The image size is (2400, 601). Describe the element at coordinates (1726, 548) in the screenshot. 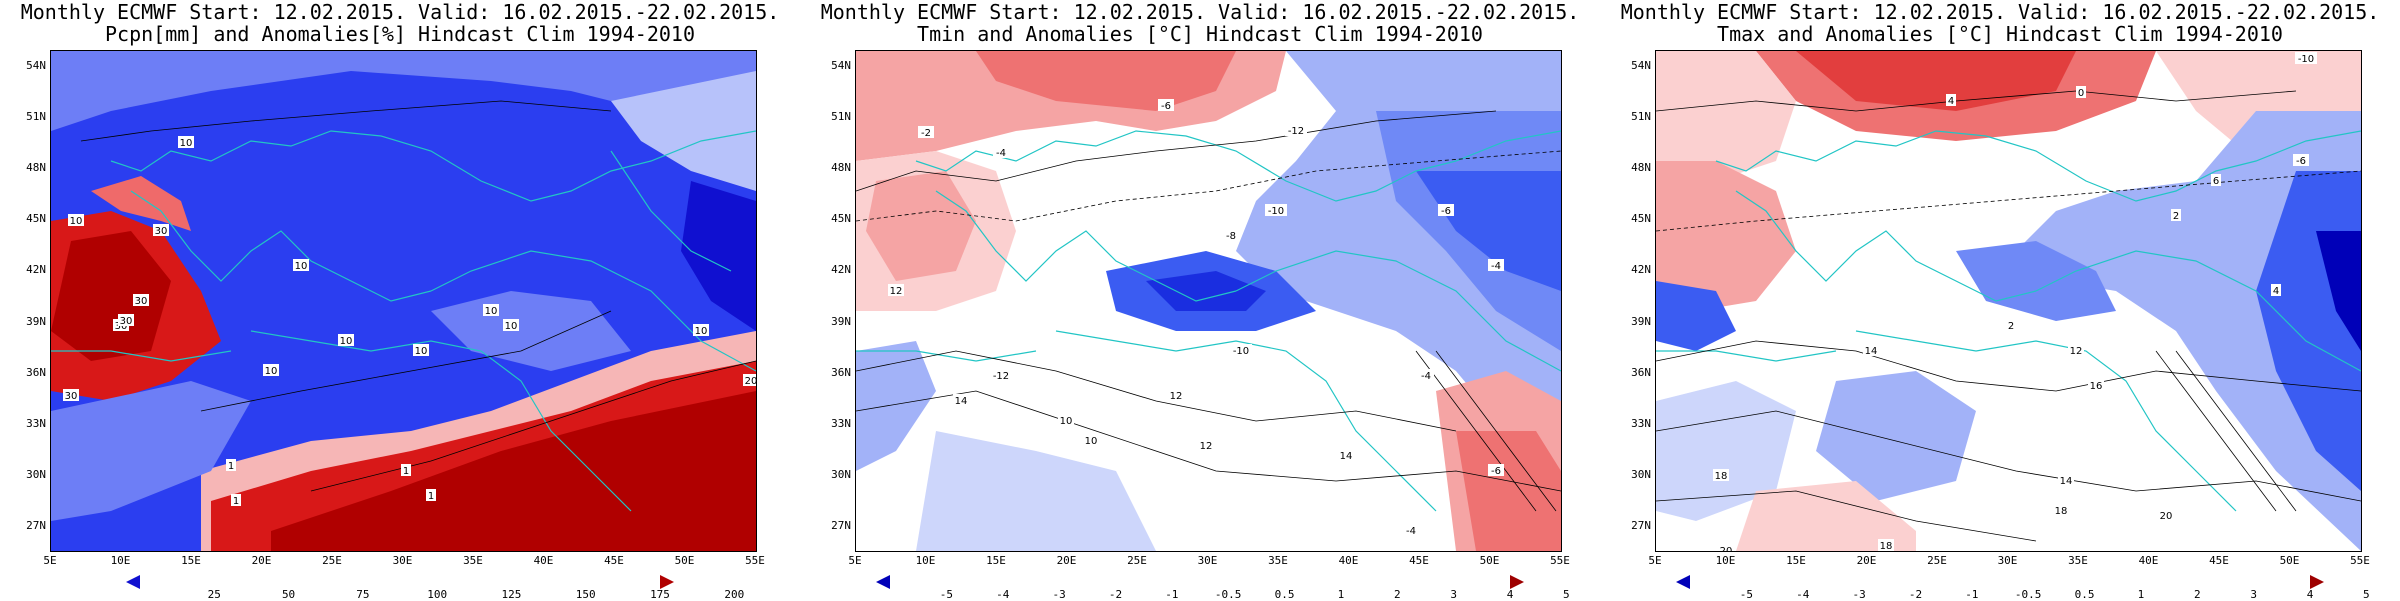

I see `svg-text: 20` at that location.